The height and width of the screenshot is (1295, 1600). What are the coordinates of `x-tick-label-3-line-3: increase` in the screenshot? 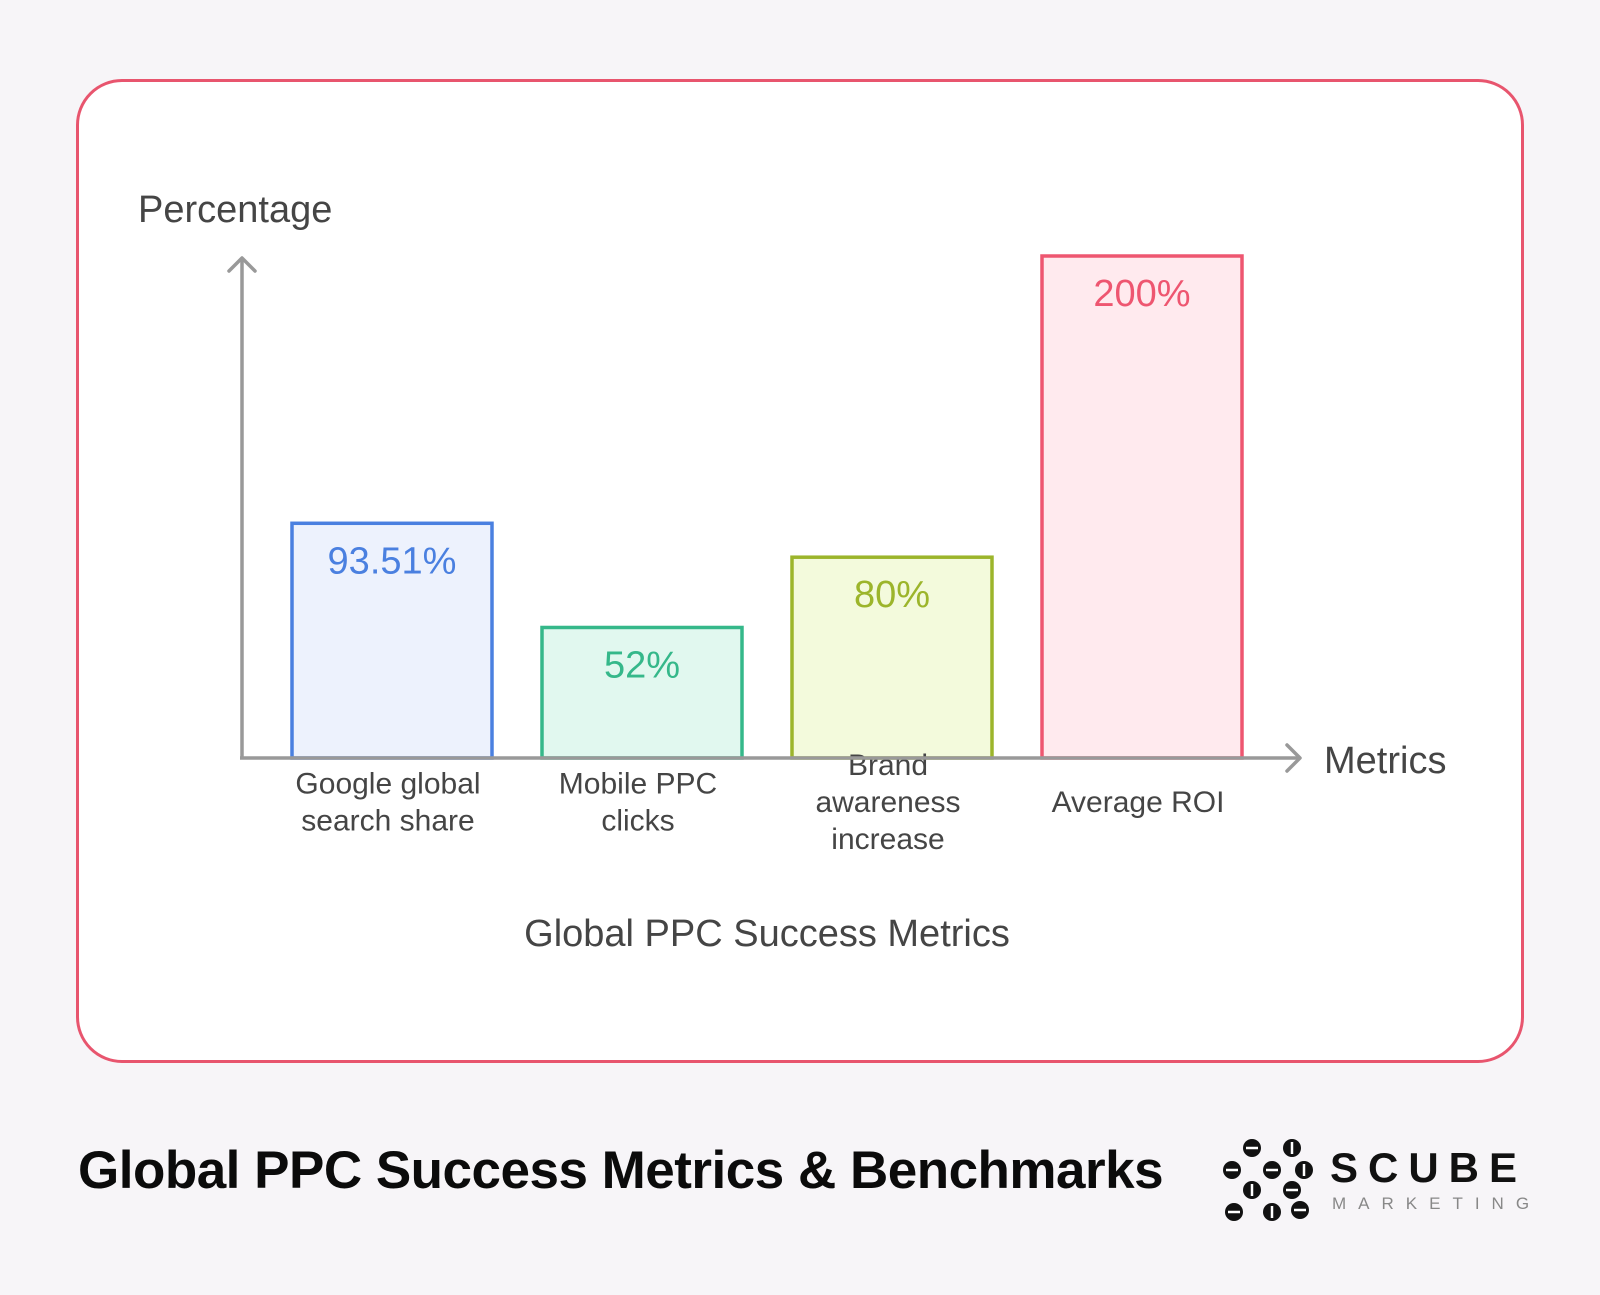 It's located at (887, 839).